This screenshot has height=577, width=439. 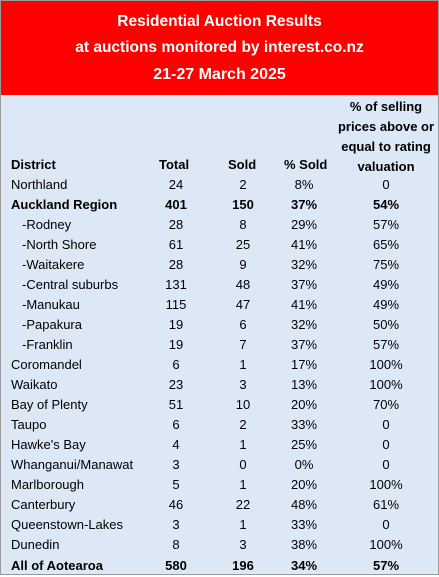 What do you see at coordinates (243, 404) in the screenshot?
I see `sold-cell: 10` at bounding box center [243, 404].